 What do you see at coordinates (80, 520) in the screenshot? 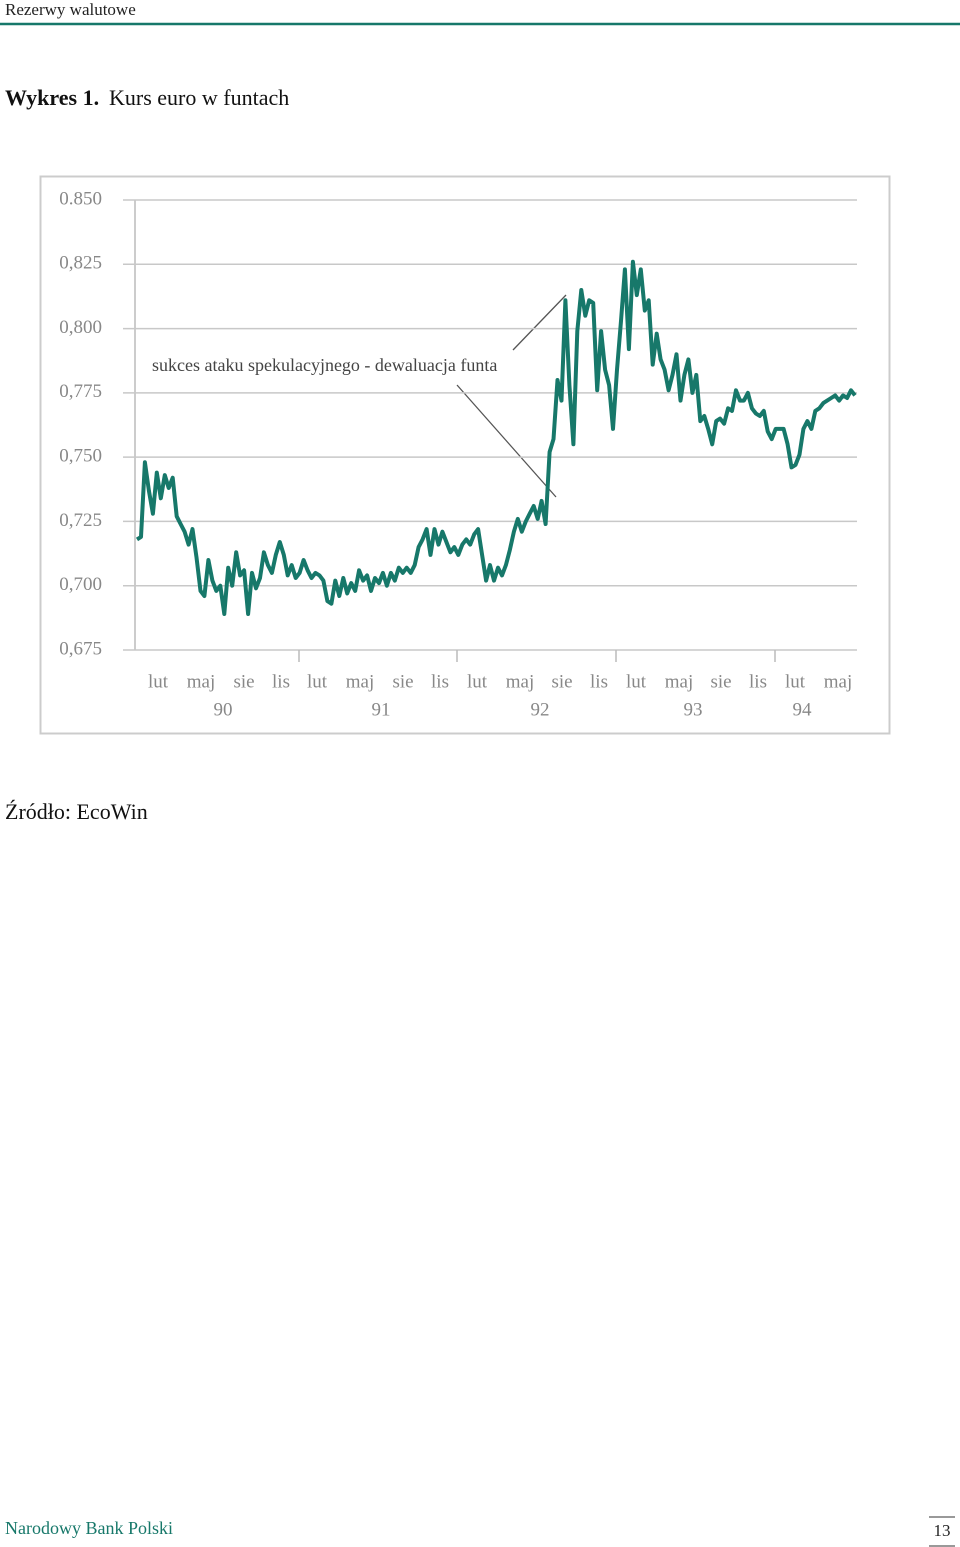
I see `y-tick-label: 0,725` at bounding box center [80, 520].